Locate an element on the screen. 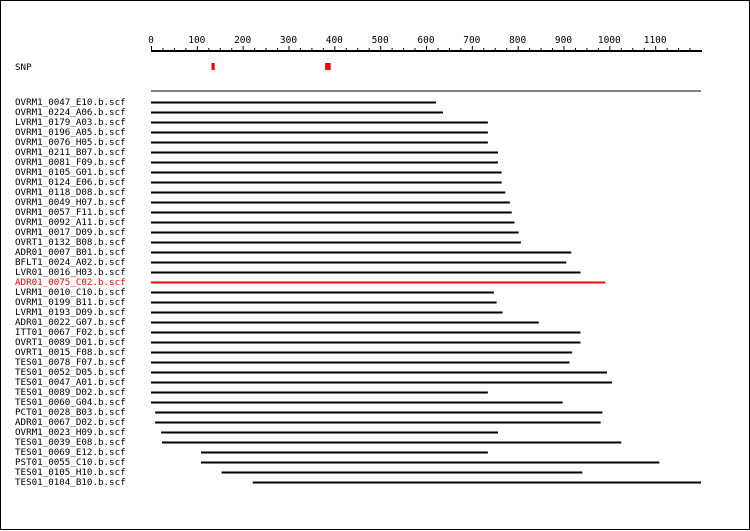  ruler-tick-label: 0 is located at coordinates (151, 40).